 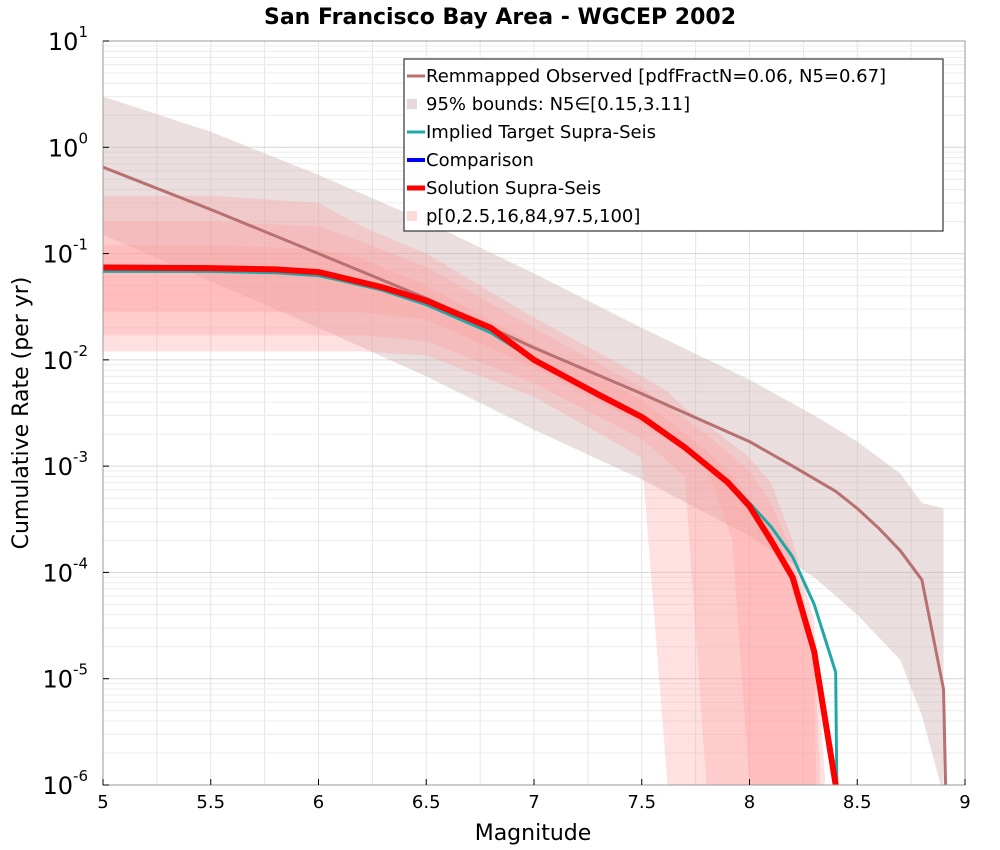 I want to click on legend-label: 95% bounds: N5∈[0.15,3.11], so click(x=558, y=104).